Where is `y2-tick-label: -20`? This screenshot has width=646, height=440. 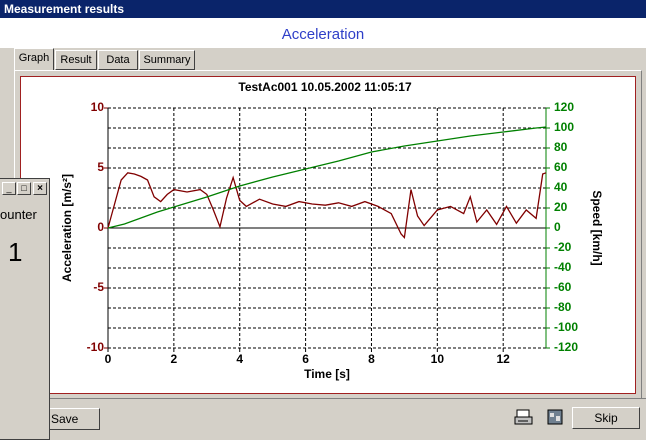 y2-tick-label: -20 is located at coordinates (563, 247).